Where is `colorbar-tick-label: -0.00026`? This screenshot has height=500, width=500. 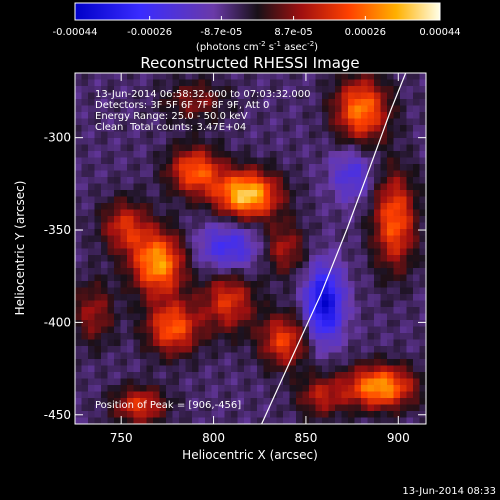
colorbar-tick-label: -0.00026 is located at coordinates (149, 32).